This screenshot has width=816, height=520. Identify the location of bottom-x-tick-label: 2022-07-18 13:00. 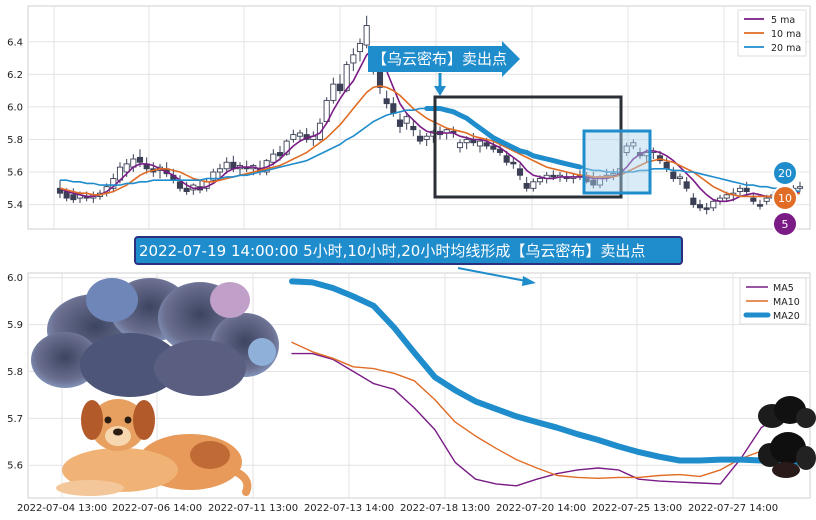
(445, 508).